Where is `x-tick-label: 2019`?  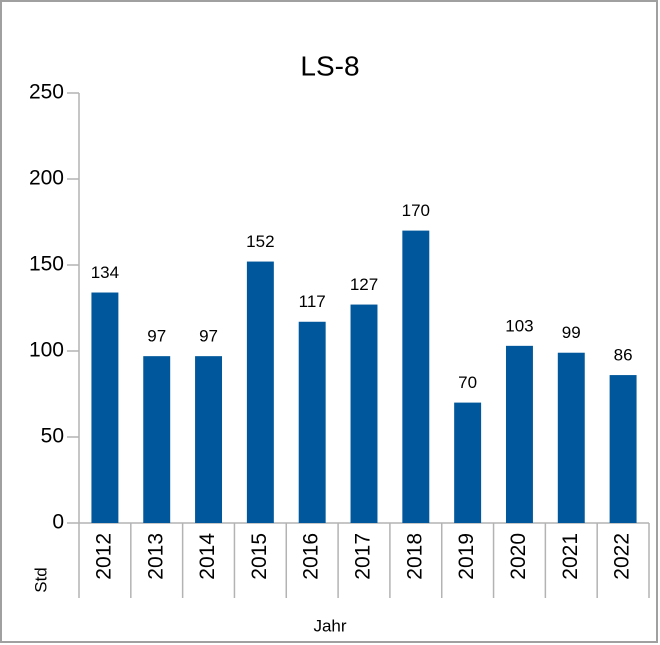
x-tick-label: 2019 is located at coordinates (466, 556).